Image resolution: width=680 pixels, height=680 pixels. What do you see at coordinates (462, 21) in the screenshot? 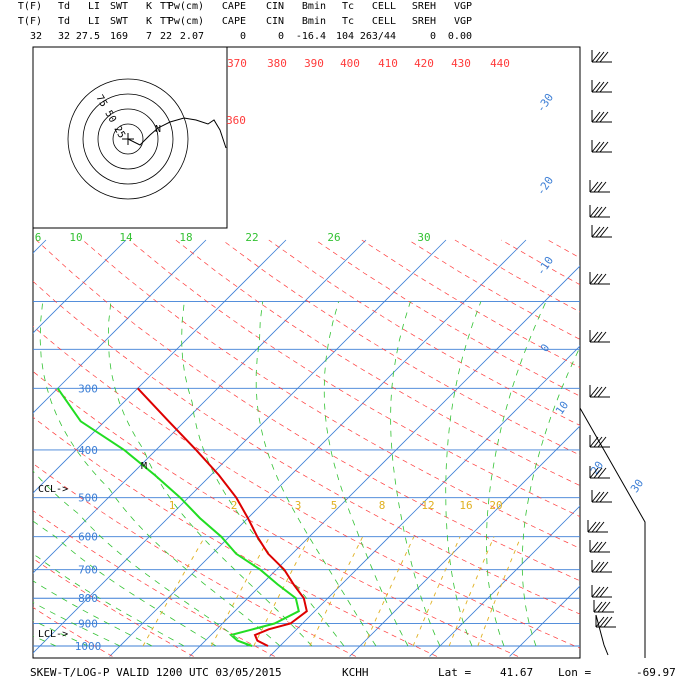
I see `header-row2-13: VGP` at bounding box center [462, 21].